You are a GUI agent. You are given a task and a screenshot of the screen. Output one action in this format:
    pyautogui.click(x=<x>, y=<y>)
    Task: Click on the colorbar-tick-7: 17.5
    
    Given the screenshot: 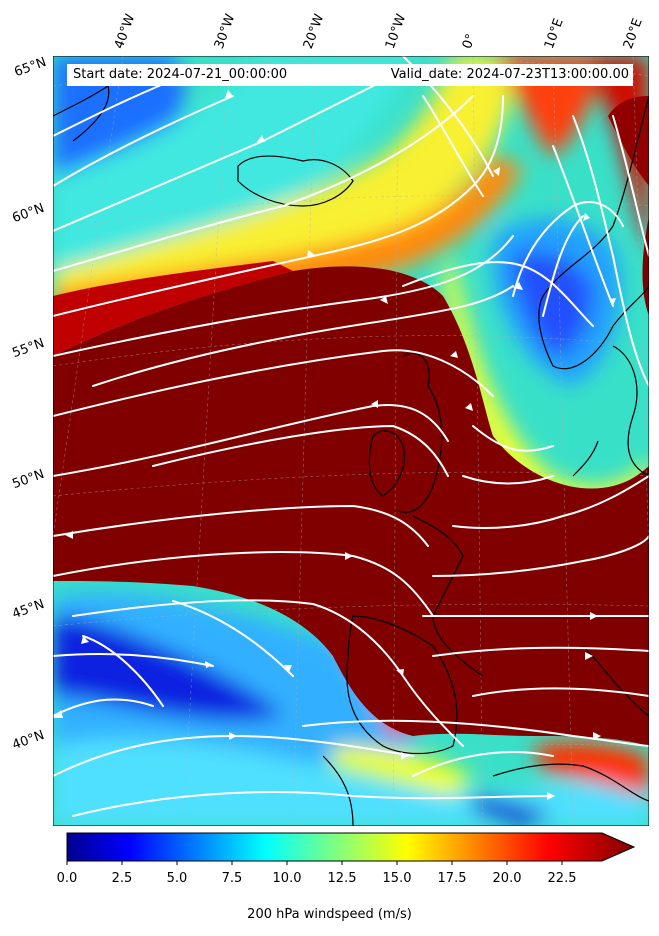 What is the action you would take?
    pyautogui.click(x=452, y=878)
    